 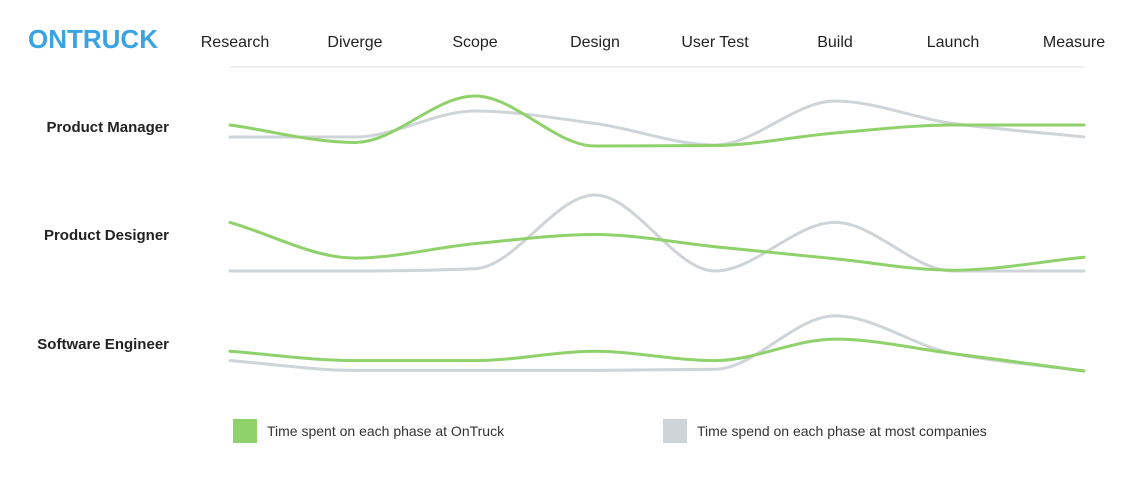 What do you see at coordinates (835, 42) in the screenshot?
I see `phase-label-build: Build` at bounding box center [835, 42].